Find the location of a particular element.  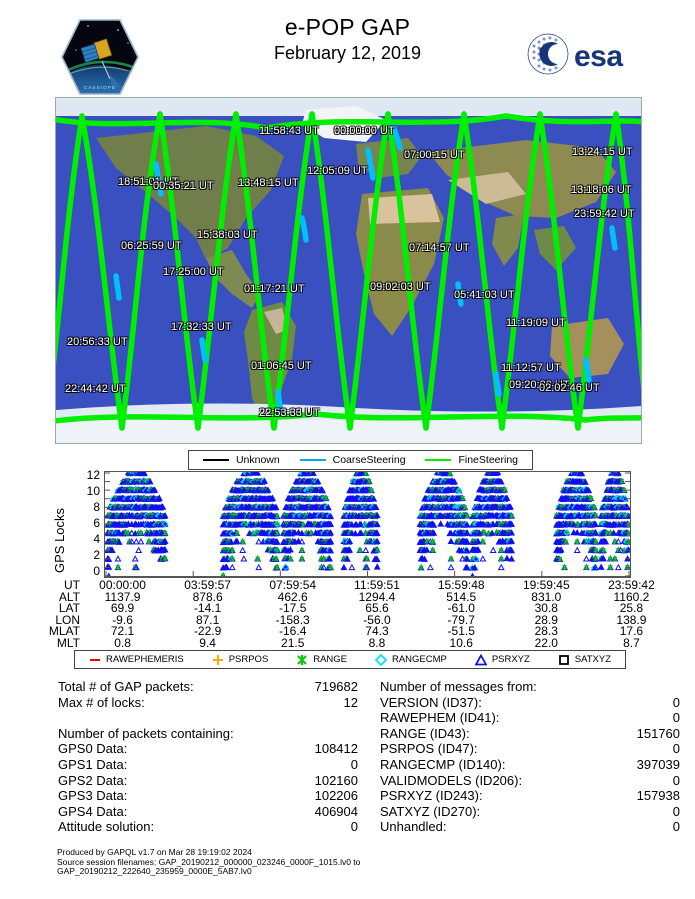

stat-value: 157938 is located at coordinates (658, 796).